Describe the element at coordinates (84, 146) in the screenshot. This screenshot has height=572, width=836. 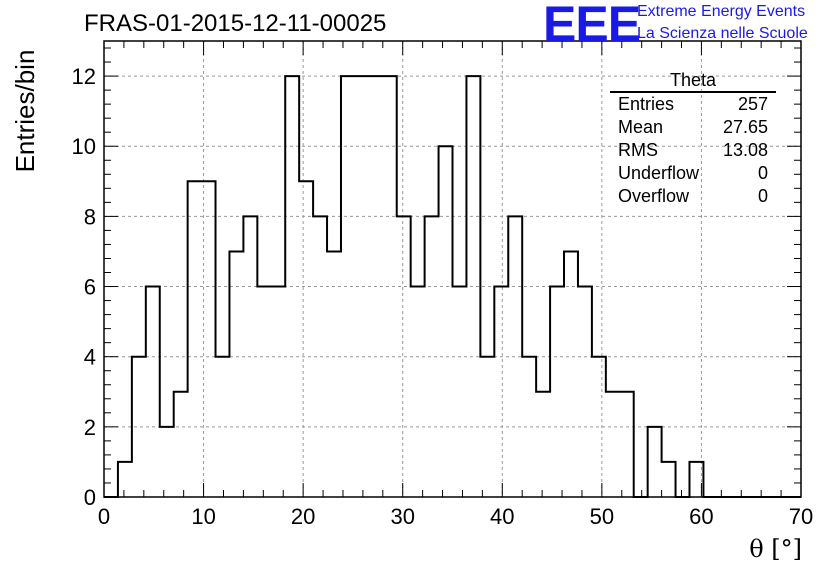
I see `y-tick-label: 10` at that location.